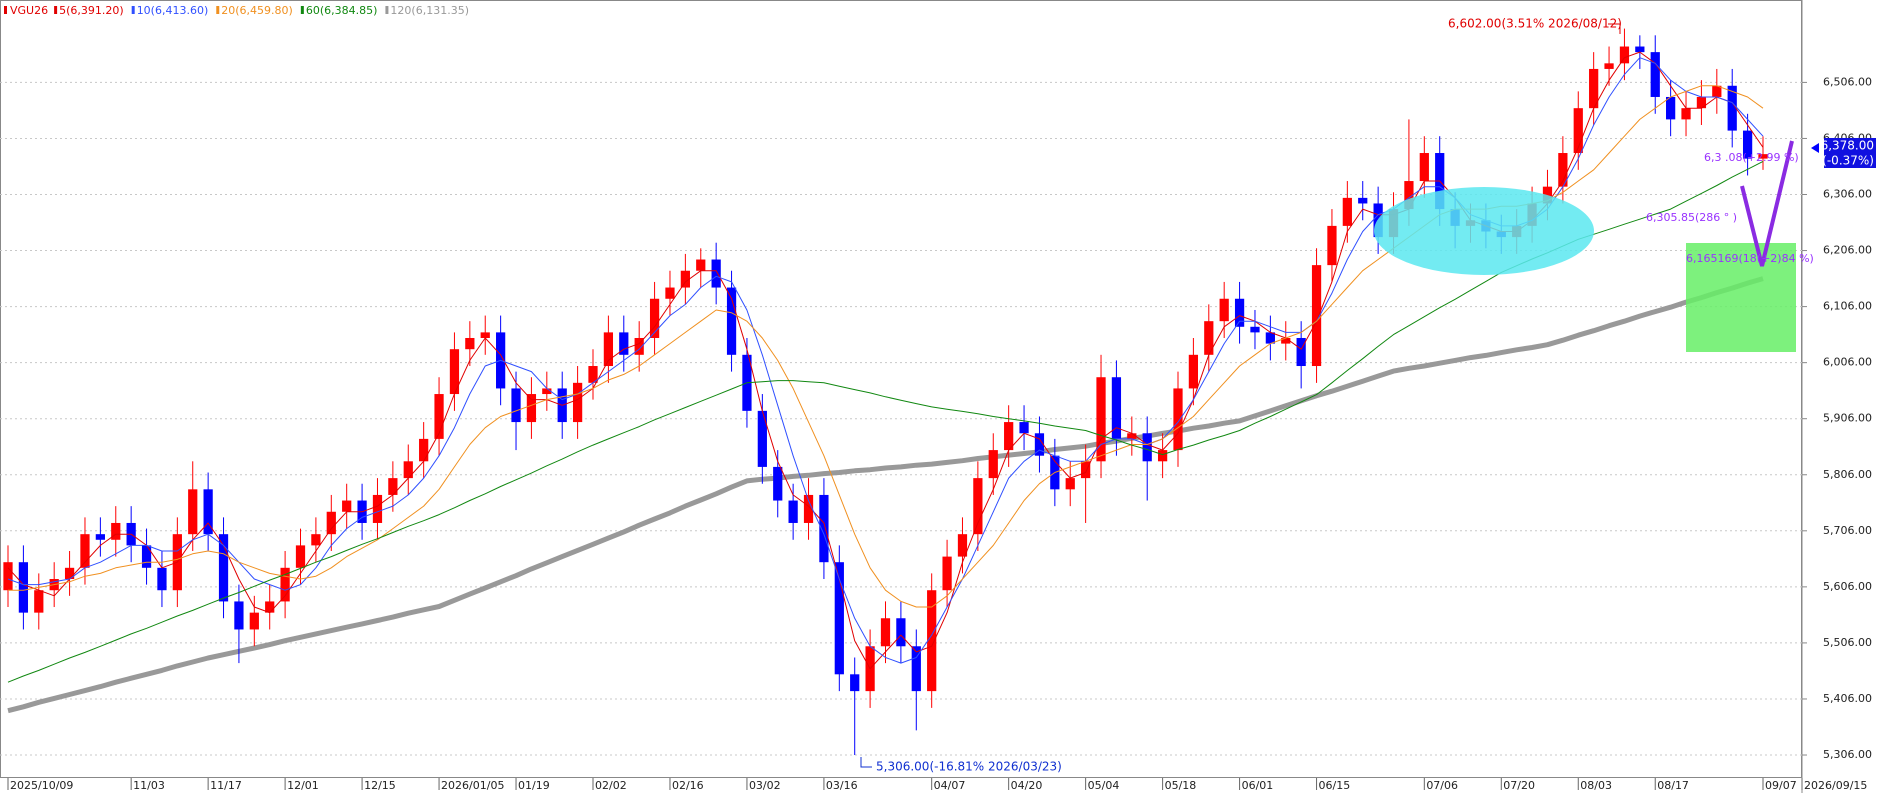 This screenshot has height=793, width=1877. I want to click on y-tick-label: 6,306.00, so click(1847, 194).